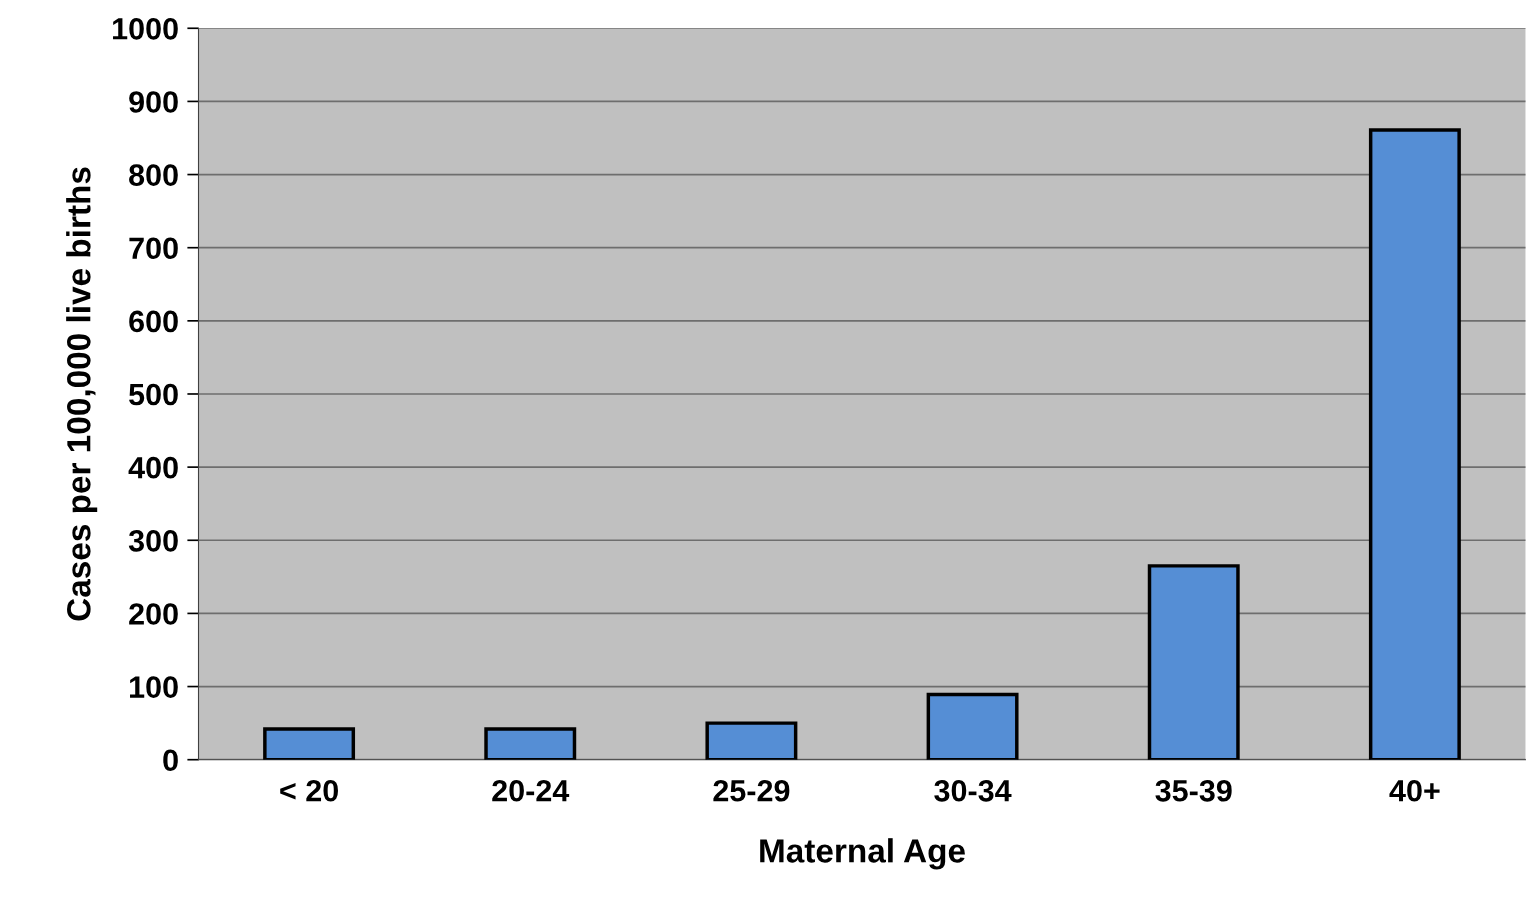 This screenshot has height=912, width=1527. Describe the element at coordinates (1414, 790) in the screenshot. I see `x-tick-label: 40+` at that location.